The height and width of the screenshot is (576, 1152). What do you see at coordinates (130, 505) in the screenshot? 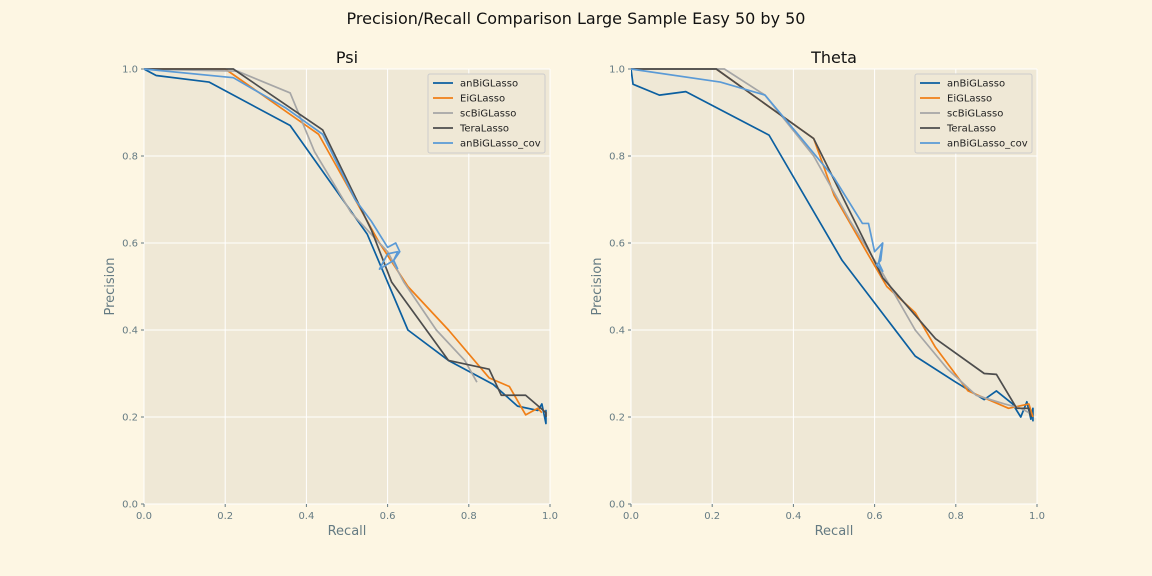
I see `psi-y-tick-label: 0.0` at bounding box center [130, 505].